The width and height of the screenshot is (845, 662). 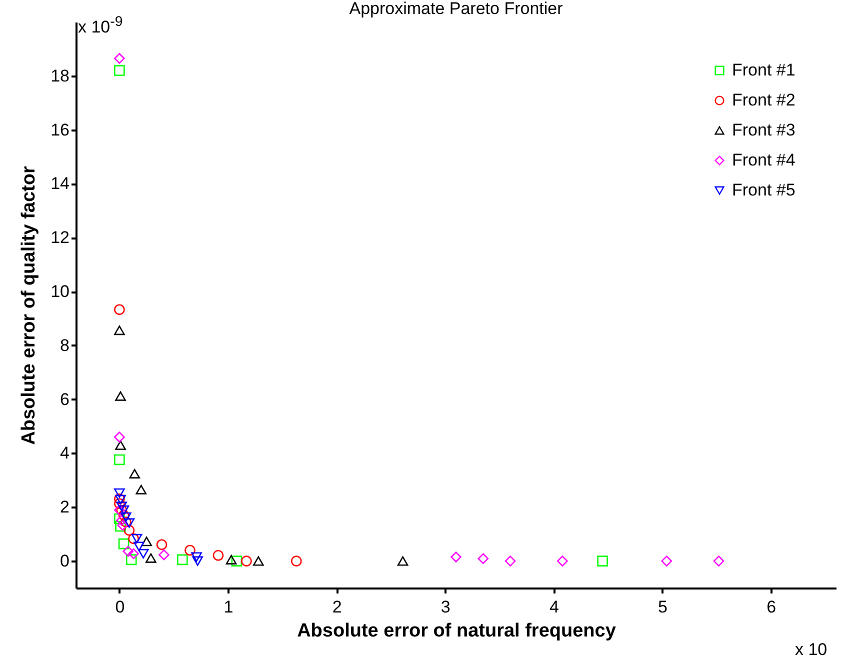 What do you see at coordinates (65, 561) in the screenshot?
I see `y-tick-label: 0` at bounding box center [65, 561].